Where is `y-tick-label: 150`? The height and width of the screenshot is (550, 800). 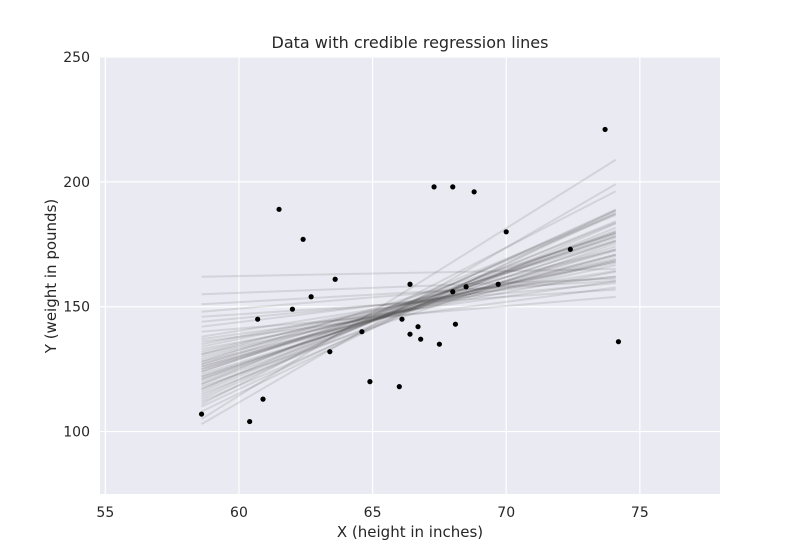 y-tick-label: 150 is located at coordinates (76, 308).